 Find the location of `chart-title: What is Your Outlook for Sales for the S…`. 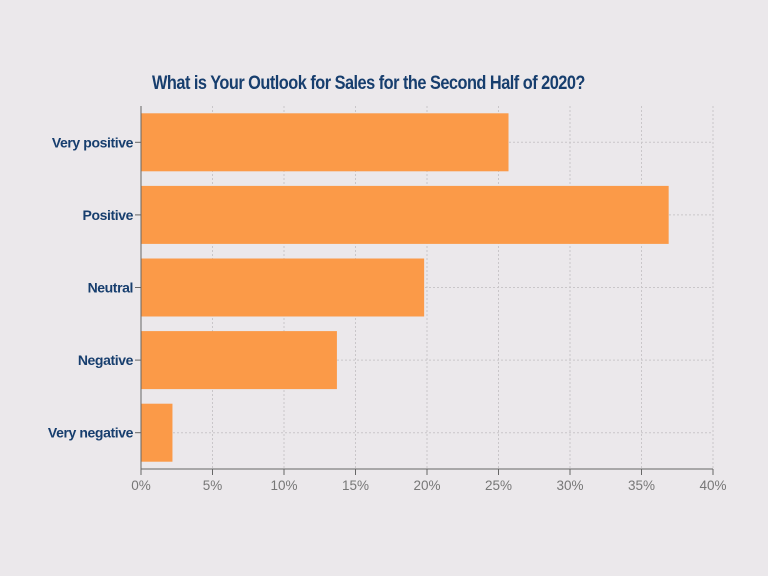

chart-title: What is Your Outlook for Sales for the S… is located at coordinates (368, 83).